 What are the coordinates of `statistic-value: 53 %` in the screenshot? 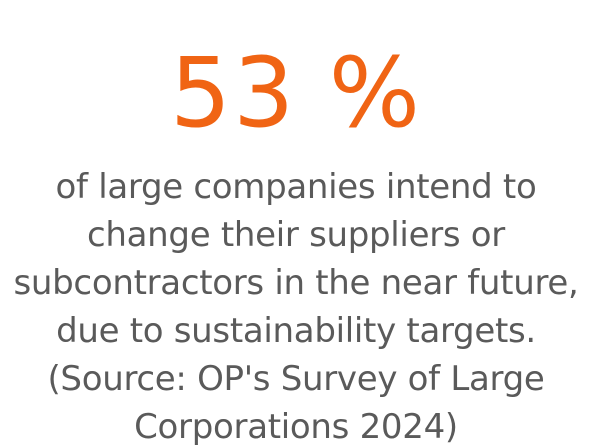 It's located at (296, 93).